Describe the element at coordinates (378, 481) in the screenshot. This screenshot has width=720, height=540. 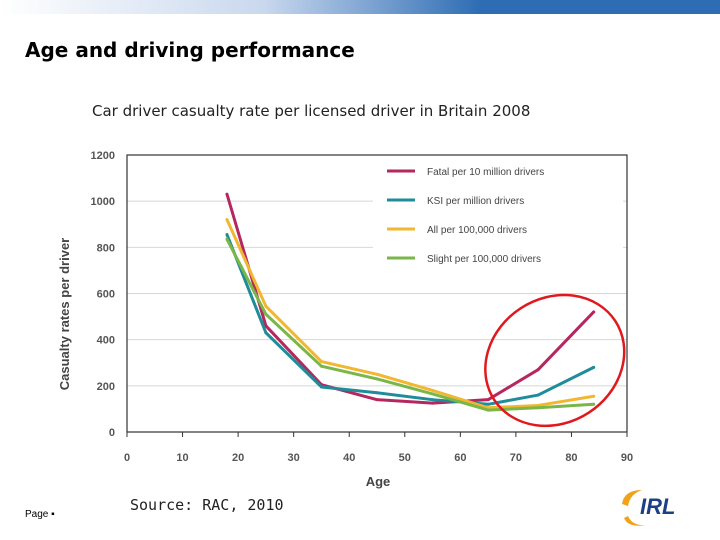
I see `x-axis-label: Age` at that location.